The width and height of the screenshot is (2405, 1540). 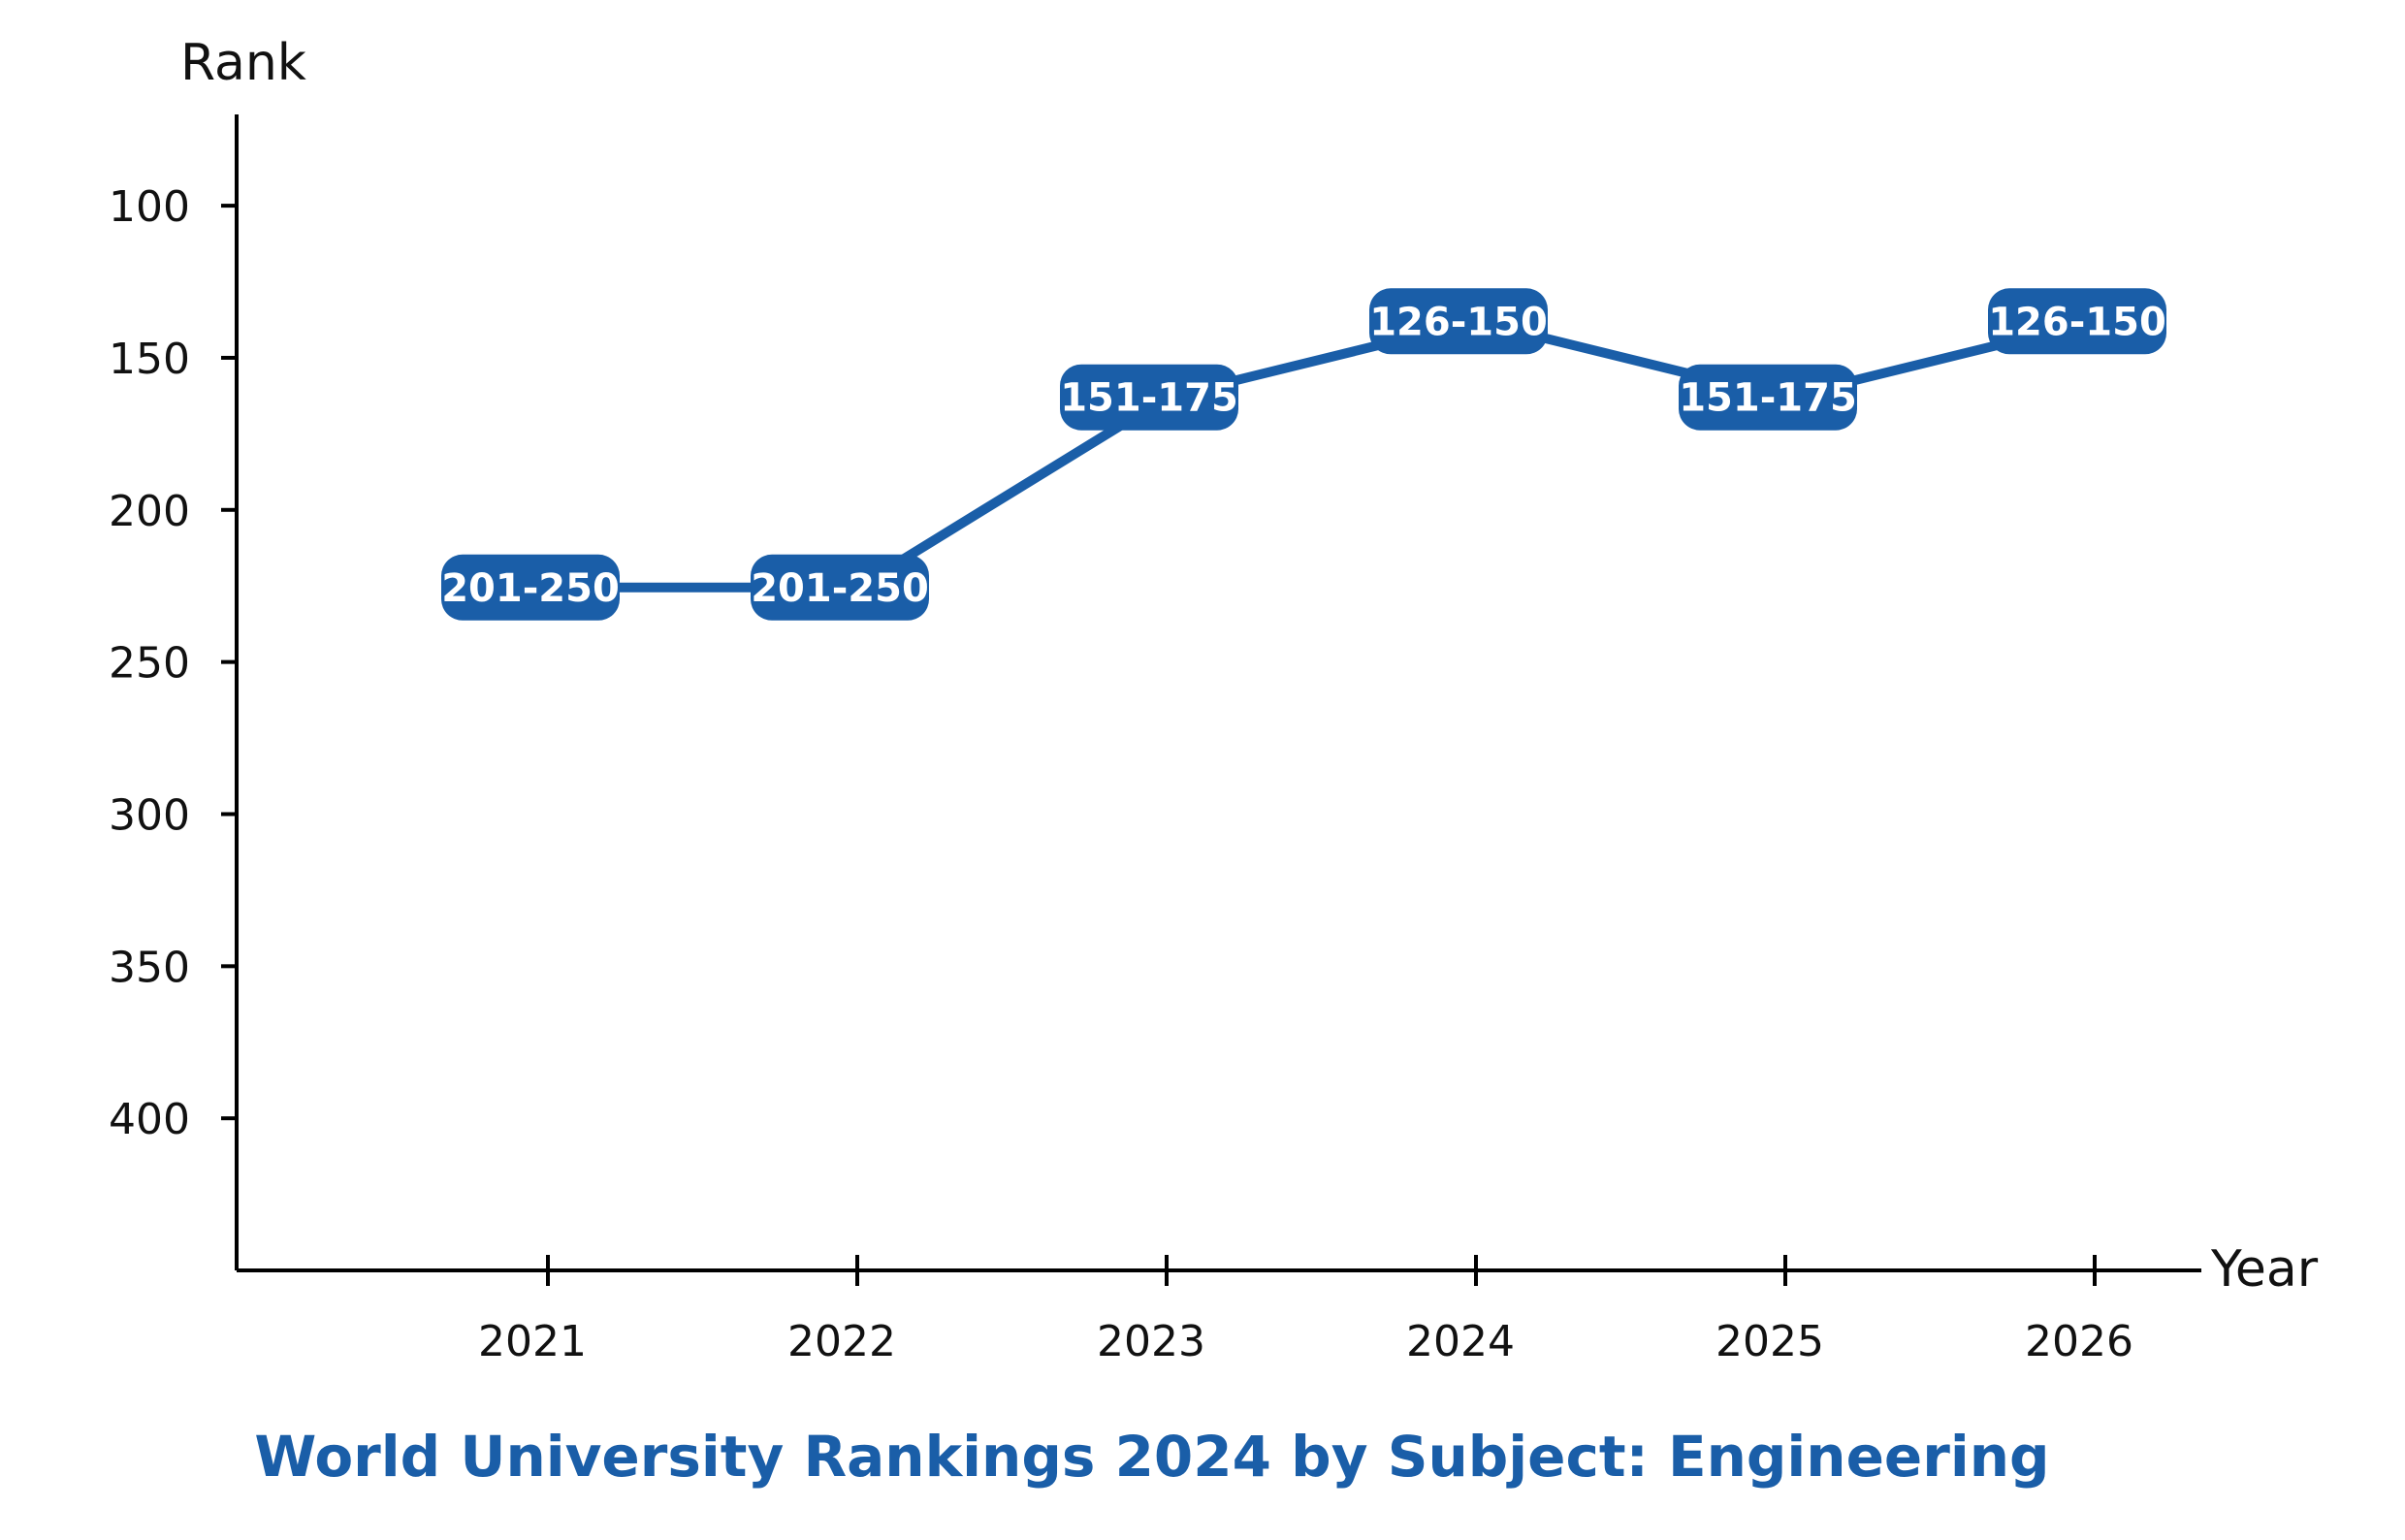 What do you see at coordinates (149, 968) in the screenshot?
I see `y-tick-label: 350` at bounding box center [149, 968].